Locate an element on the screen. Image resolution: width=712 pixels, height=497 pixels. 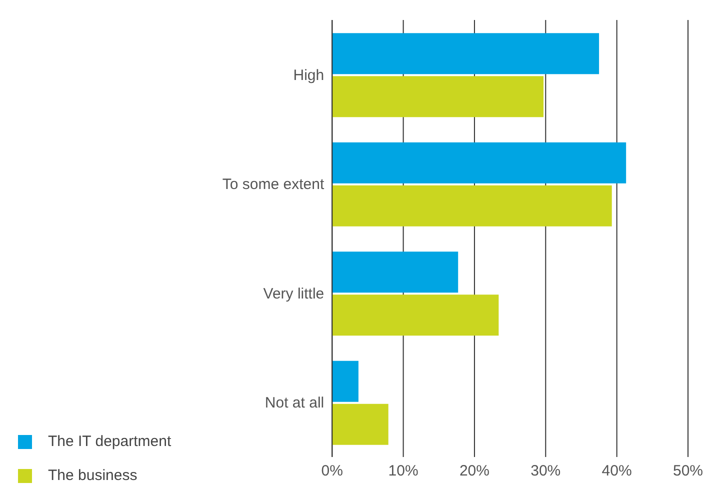
y-tick-label: High is located at coordinates (308, 75).